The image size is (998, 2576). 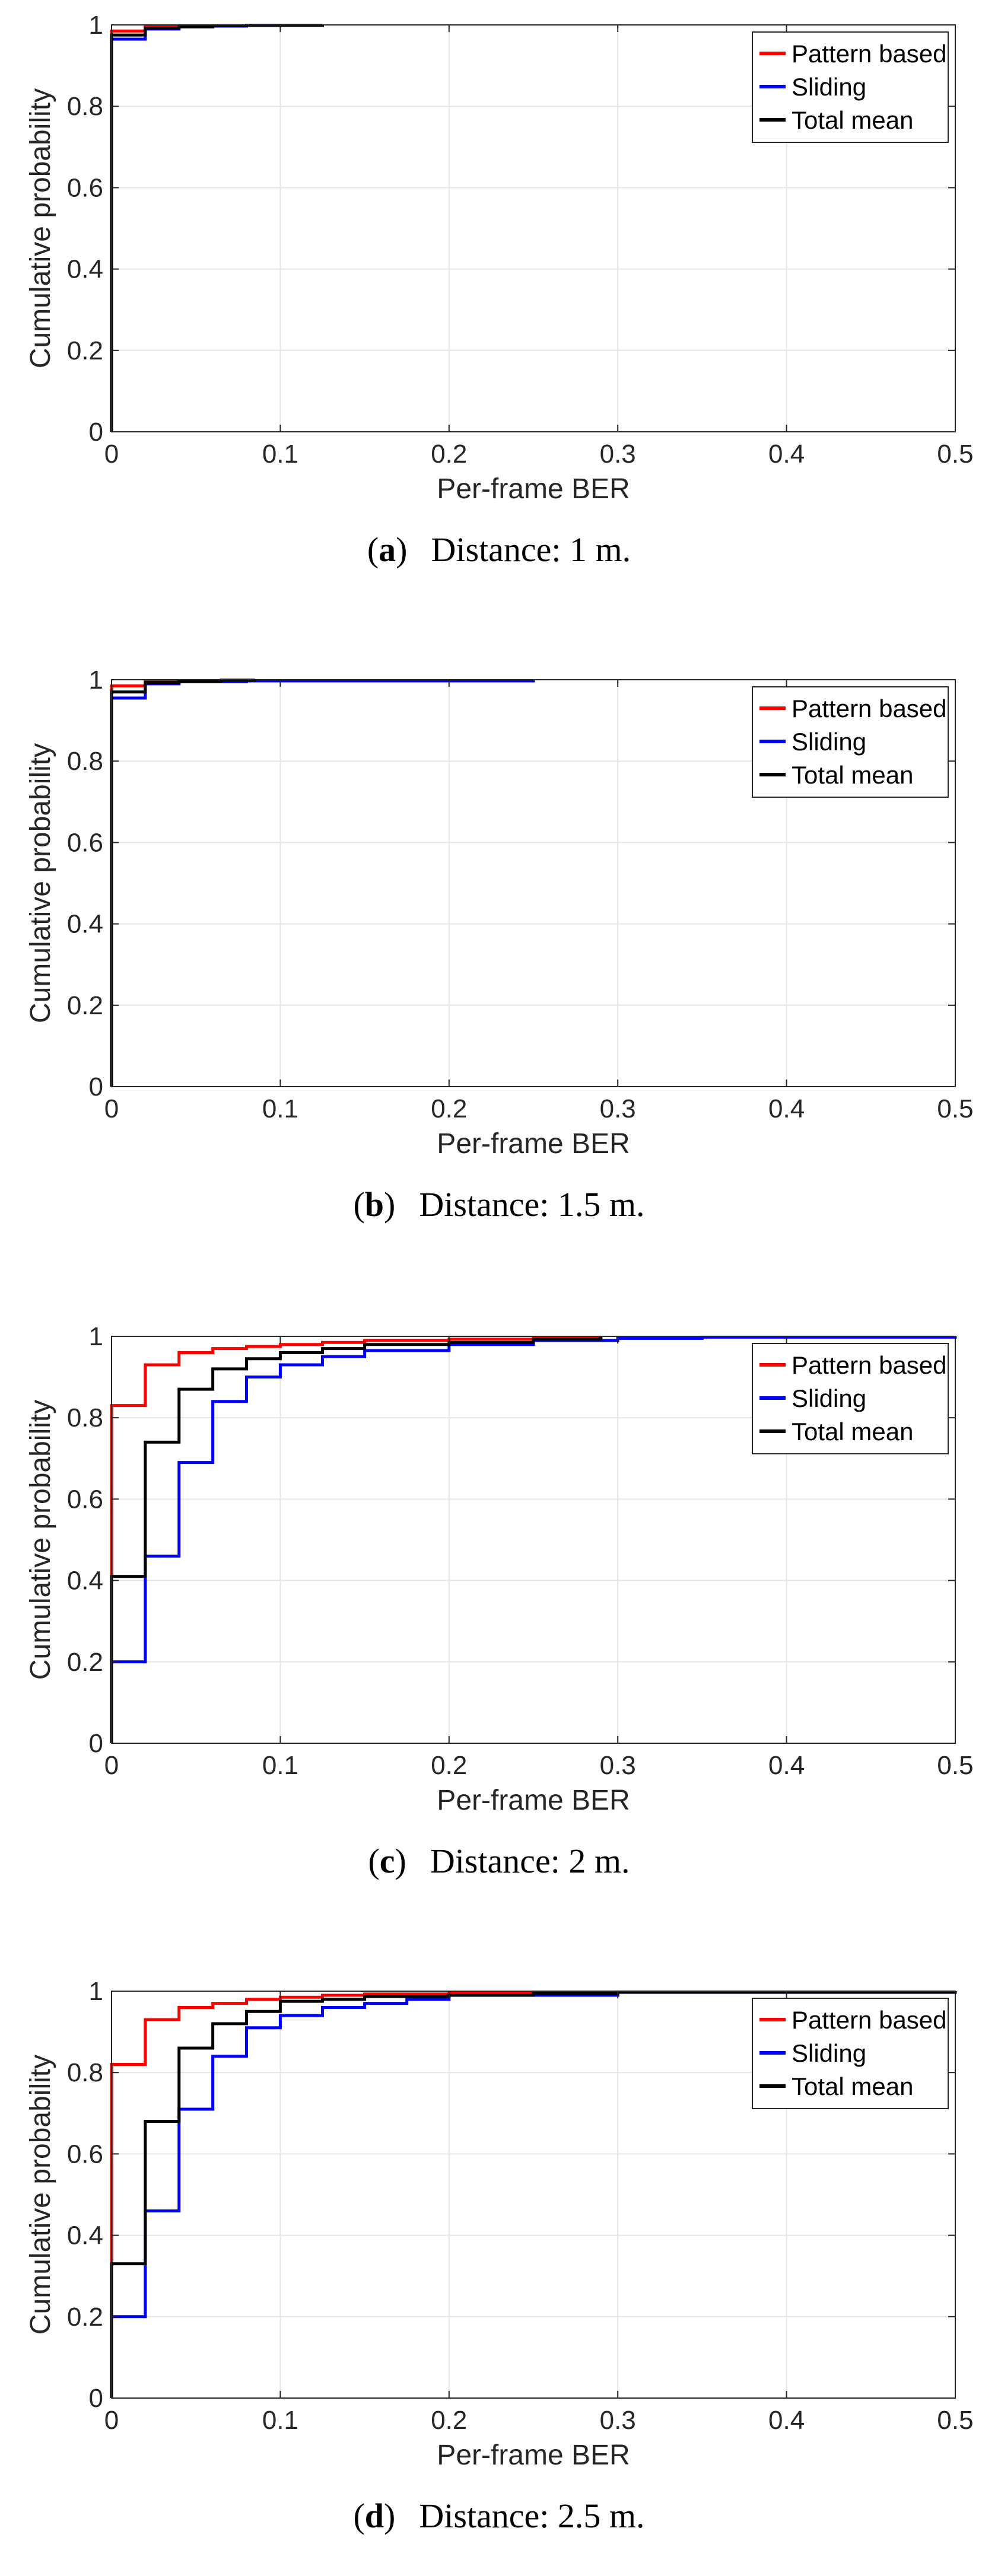 What do you see at coordinates (531, 2516) in the screenshot?
I see `caption-text: Distance: 2.5 m.` at bounding box center [531, 2516].